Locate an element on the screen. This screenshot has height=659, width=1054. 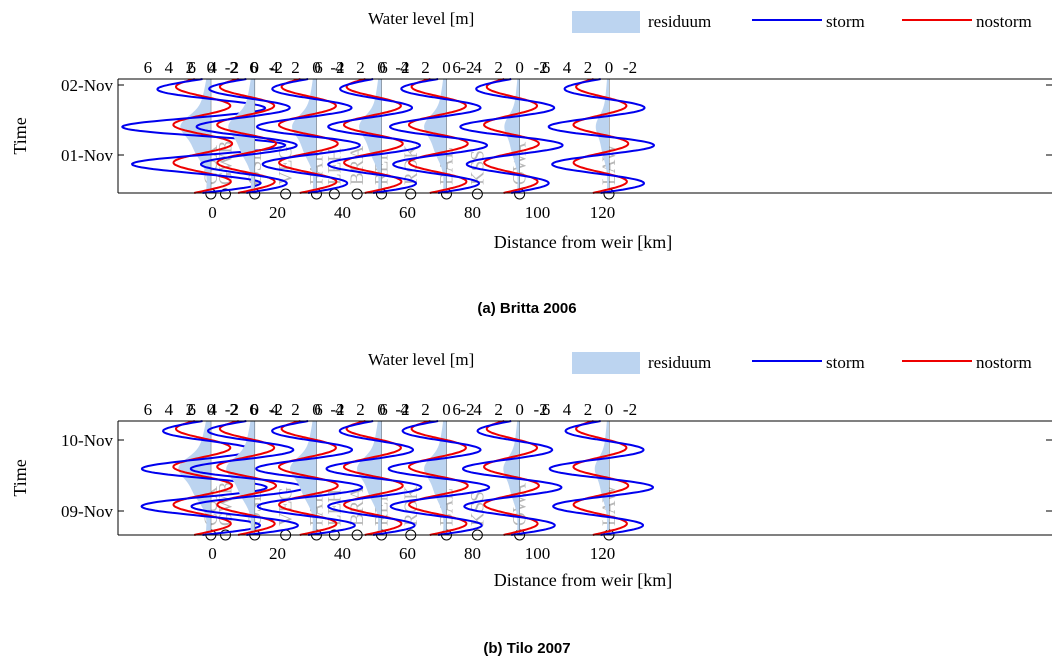
x-axis-label: Distance from weir [km] is located at coordinates (583, 242).